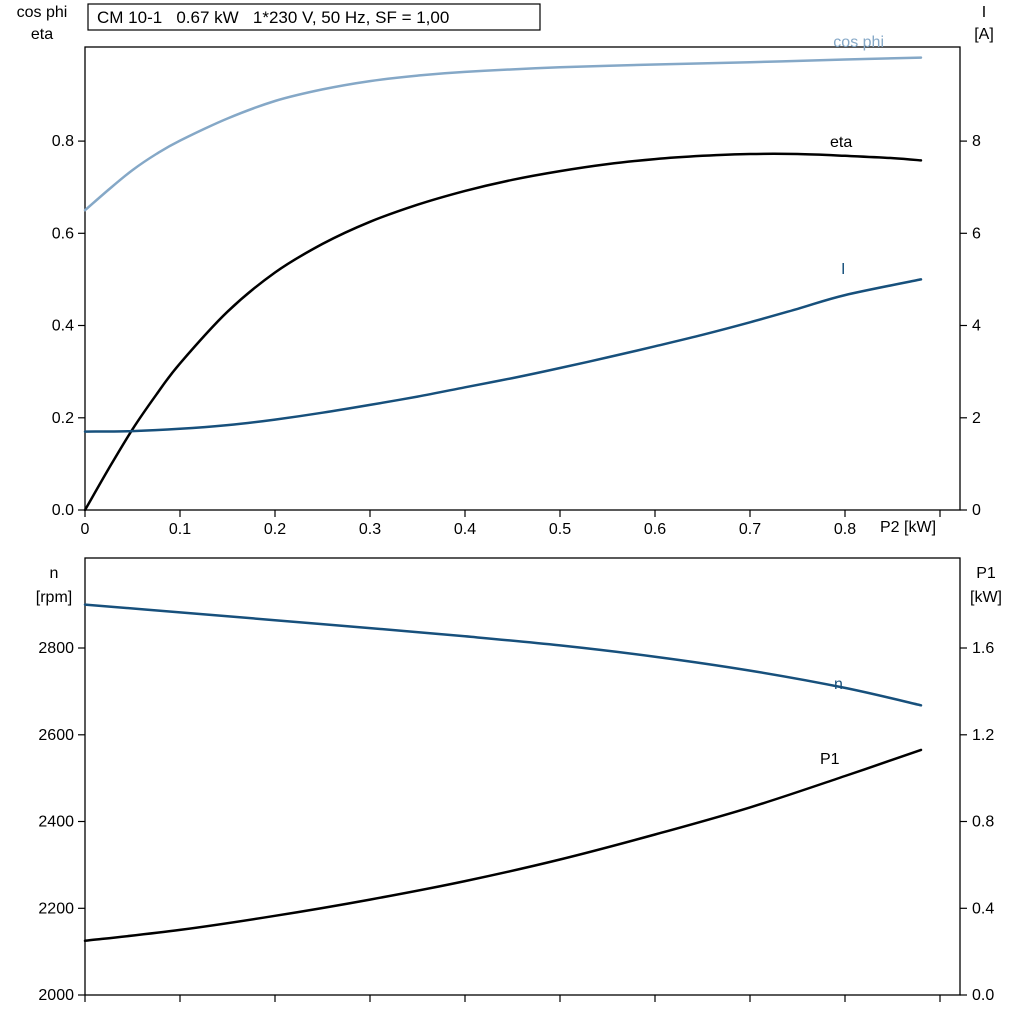 The height and width of the screenshot is (1024, 1024). Describe the element at coordinates (560, 529) in the screenshot. I see `x-tick-label: 0.5` at that location.